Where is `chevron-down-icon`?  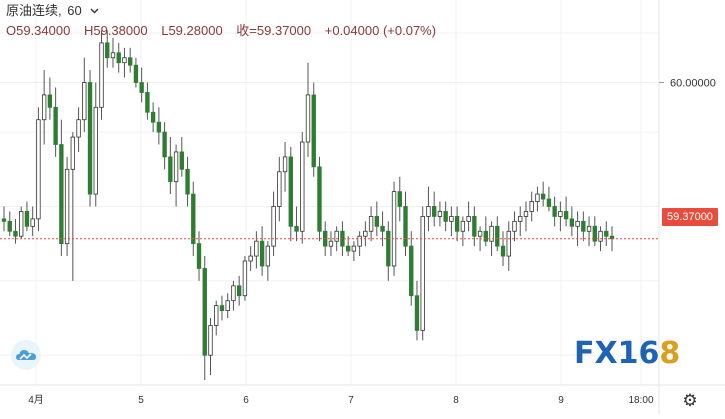 chevron-down-icon is located at coordinates (94, 12).